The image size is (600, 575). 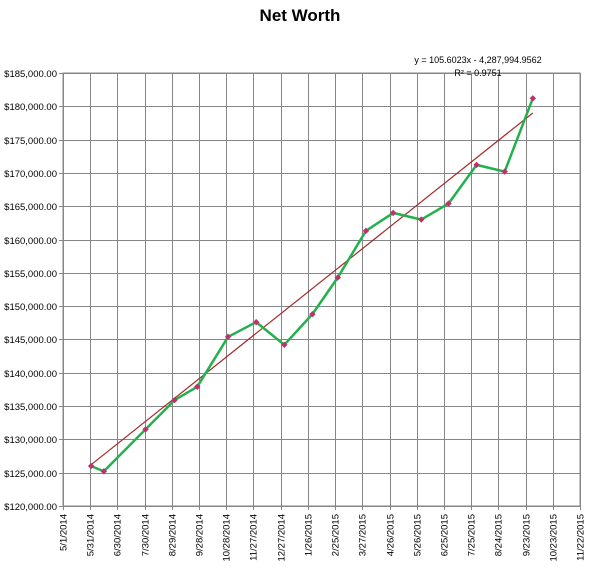 I want to click on trendline-equation: y = 105.6023x - 4,287,994.9562, so click(x=477, y=60).